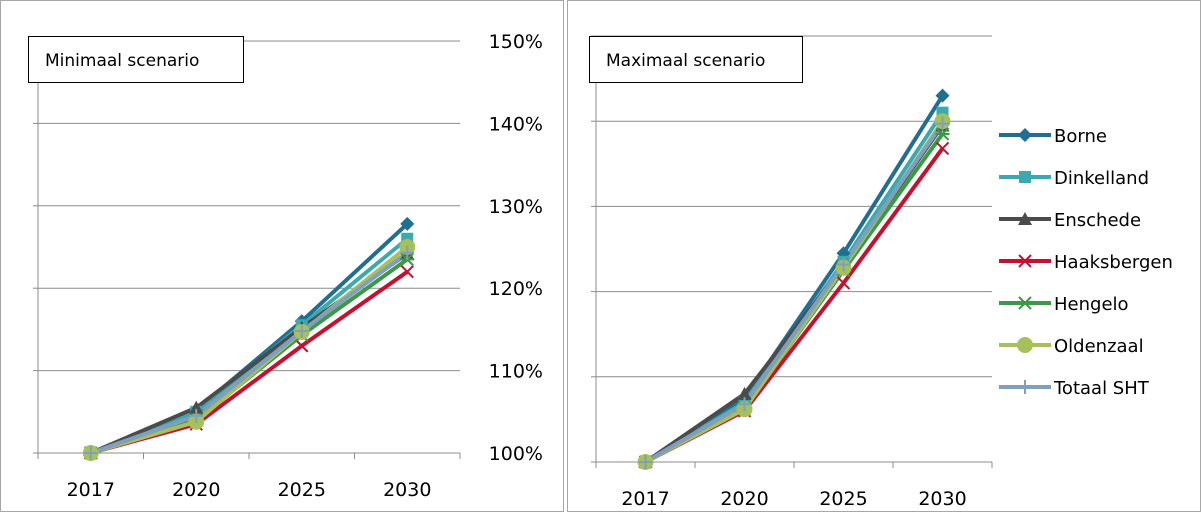 The height and width of the screenshot is (512, 1202). I want to click on y-tick-label: 140%, so click(516, 124).